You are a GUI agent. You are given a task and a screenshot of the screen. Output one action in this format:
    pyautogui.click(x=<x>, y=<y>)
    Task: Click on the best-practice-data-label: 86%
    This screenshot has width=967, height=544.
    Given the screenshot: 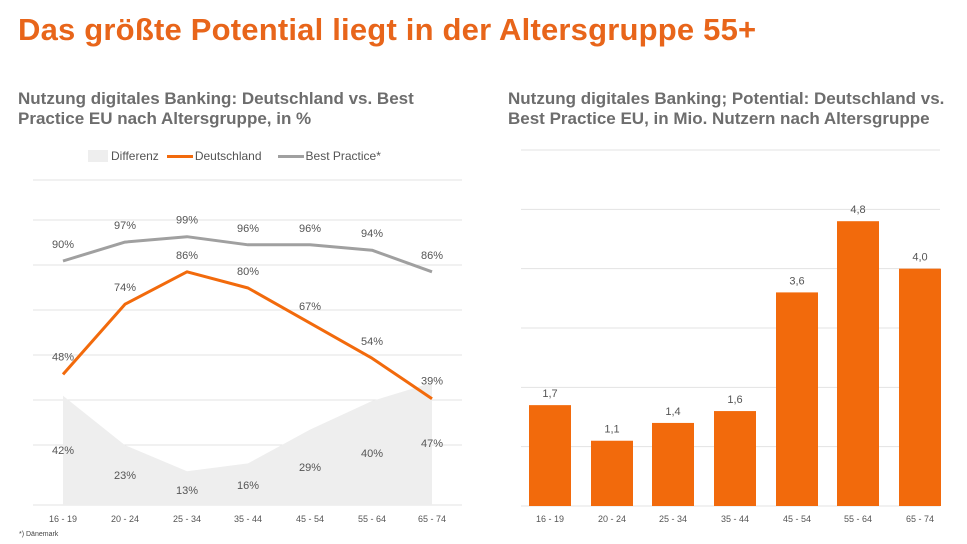 What is the action you would take?
    pyautogui.click(x=432, y=256)
    